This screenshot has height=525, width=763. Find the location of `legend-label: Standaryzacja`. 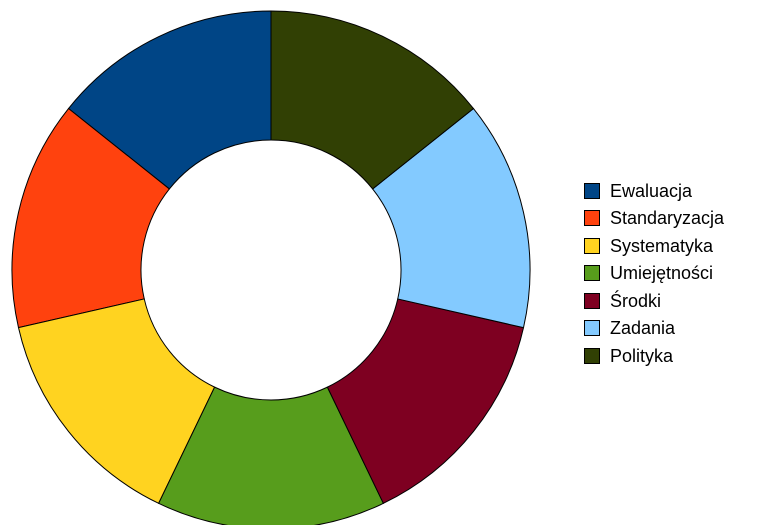

legend-label: Standaryzacja is located at coordinates (667, 218).